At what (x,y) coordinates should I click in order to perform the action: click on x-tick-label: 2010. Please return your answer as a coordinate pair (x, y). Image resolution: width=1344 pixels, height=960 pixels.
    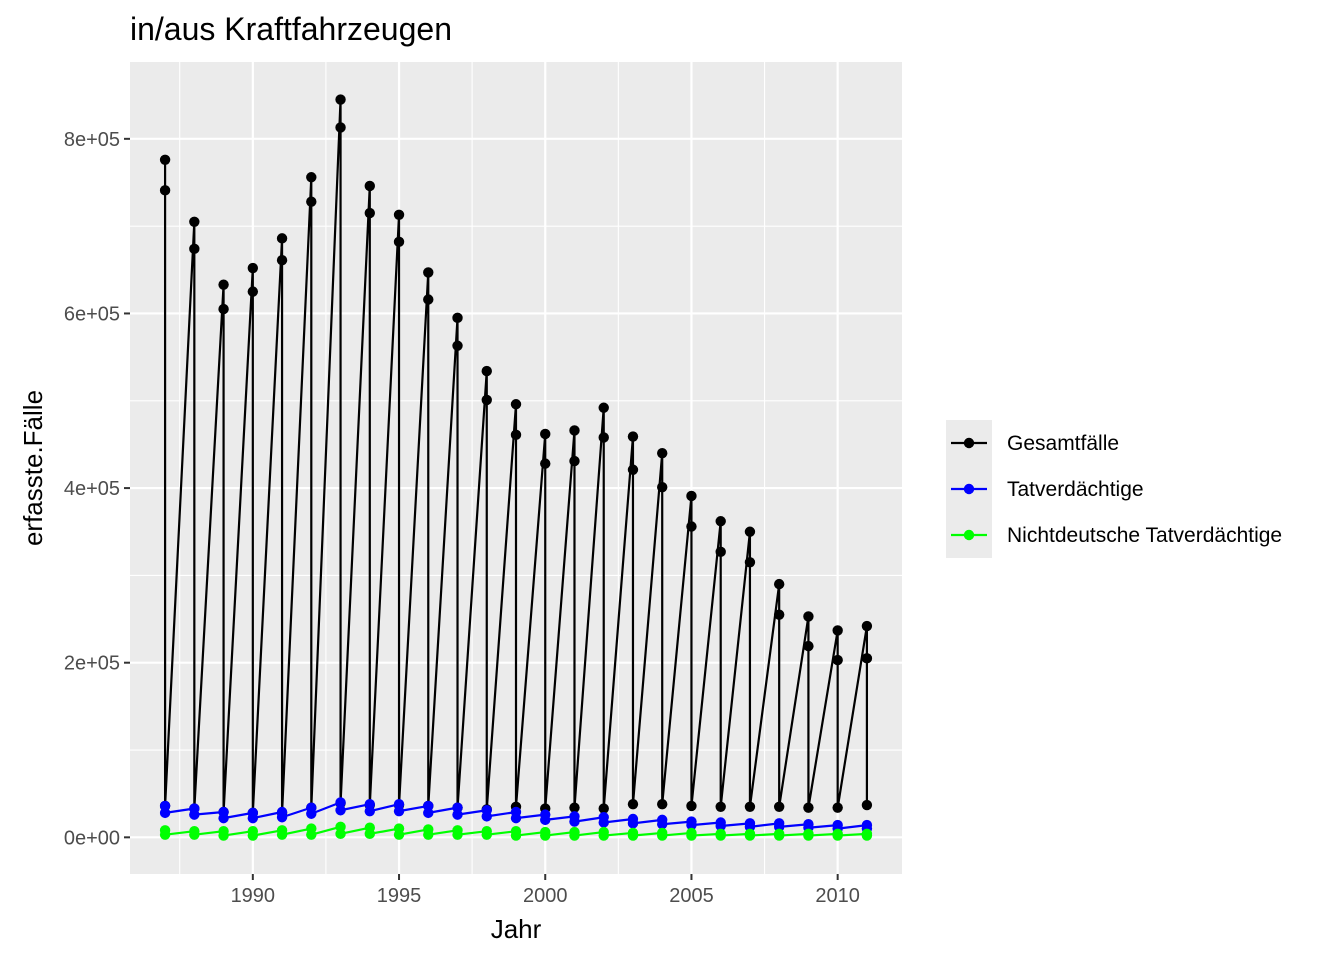
    Looking at the image, I should click on (837, 896).